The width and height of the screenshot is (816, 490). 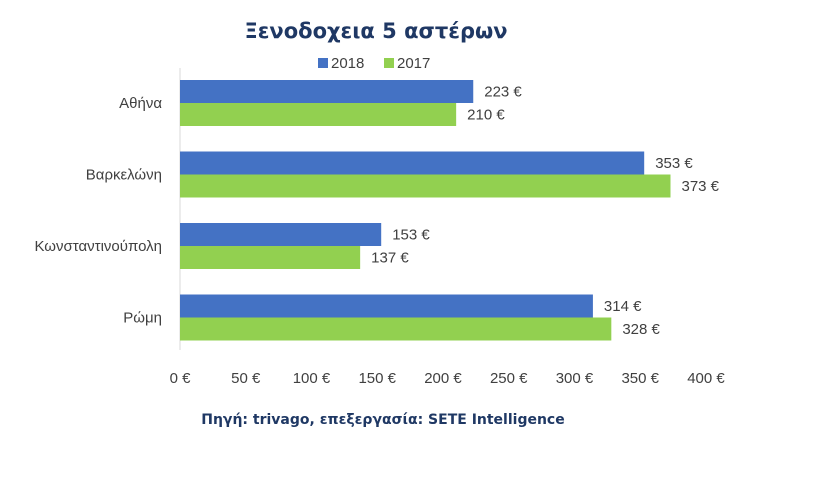 What do you see at coordinates (374, 63) in the screenshot?
I see `legend: 2018 2017` at bounding box center [374, 63].